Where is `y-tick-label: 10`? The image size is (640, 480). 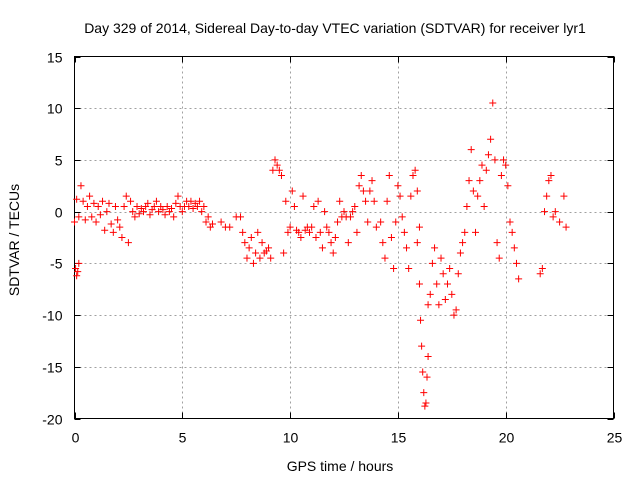 y-tick-label: 10 is located at coordinates (55, 109).